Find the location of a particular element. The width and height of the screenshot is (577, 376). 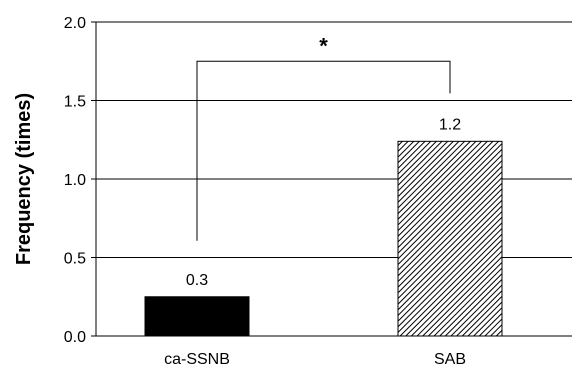

y-tick-label: 0.5 is located at coordinates (75, 259).